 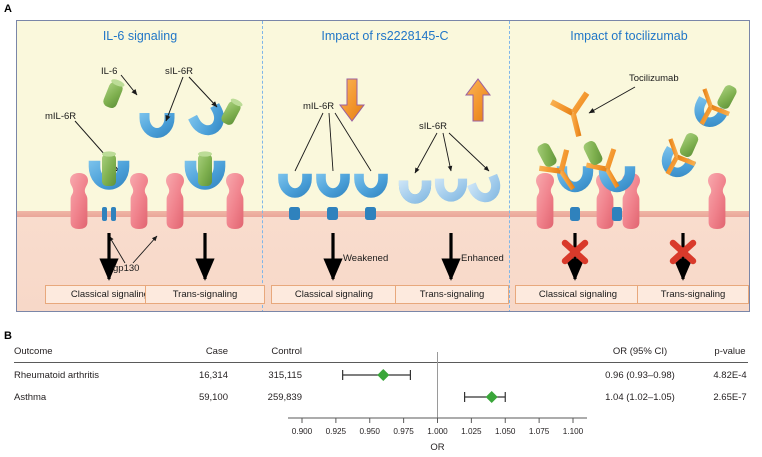 I want to click on label-weakened: Weakened, so click(x=366, y=258).